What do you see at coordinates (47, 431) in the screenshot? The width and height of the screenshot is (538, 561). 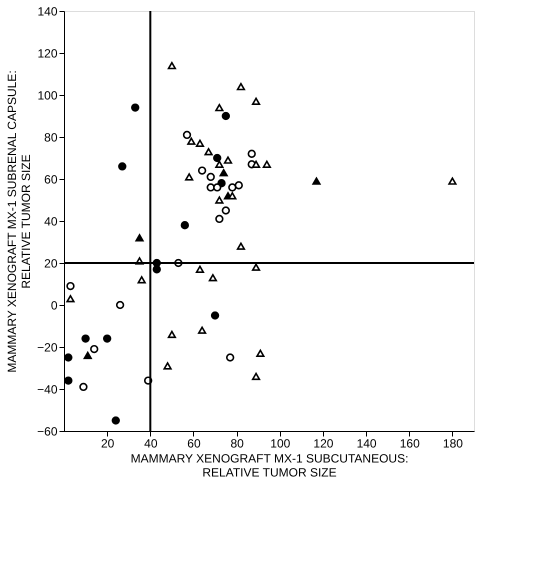 I see `y-tick-label: −60` at bounding box center [47, 431].